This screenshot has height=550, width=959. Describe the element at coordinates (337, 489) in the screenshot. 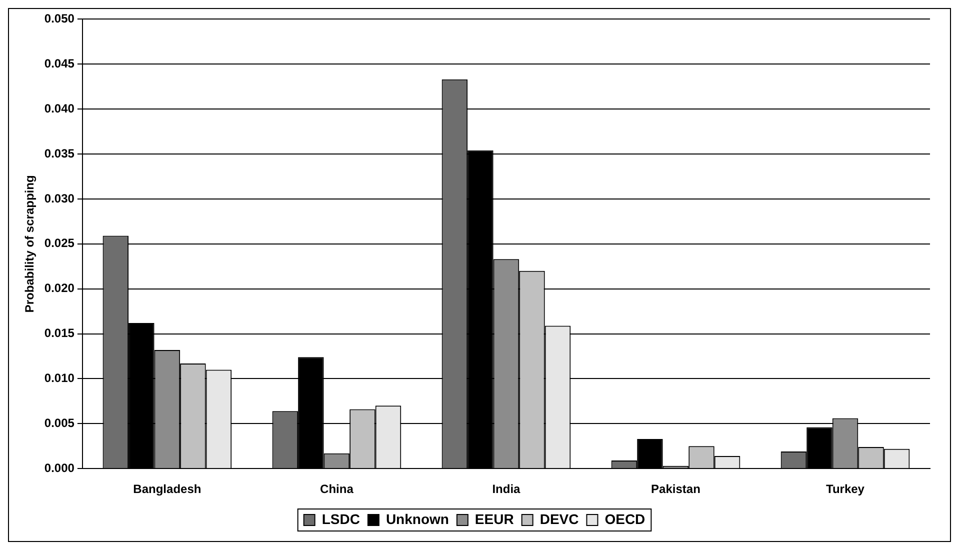

I see `x-tick-label: China` at that location.